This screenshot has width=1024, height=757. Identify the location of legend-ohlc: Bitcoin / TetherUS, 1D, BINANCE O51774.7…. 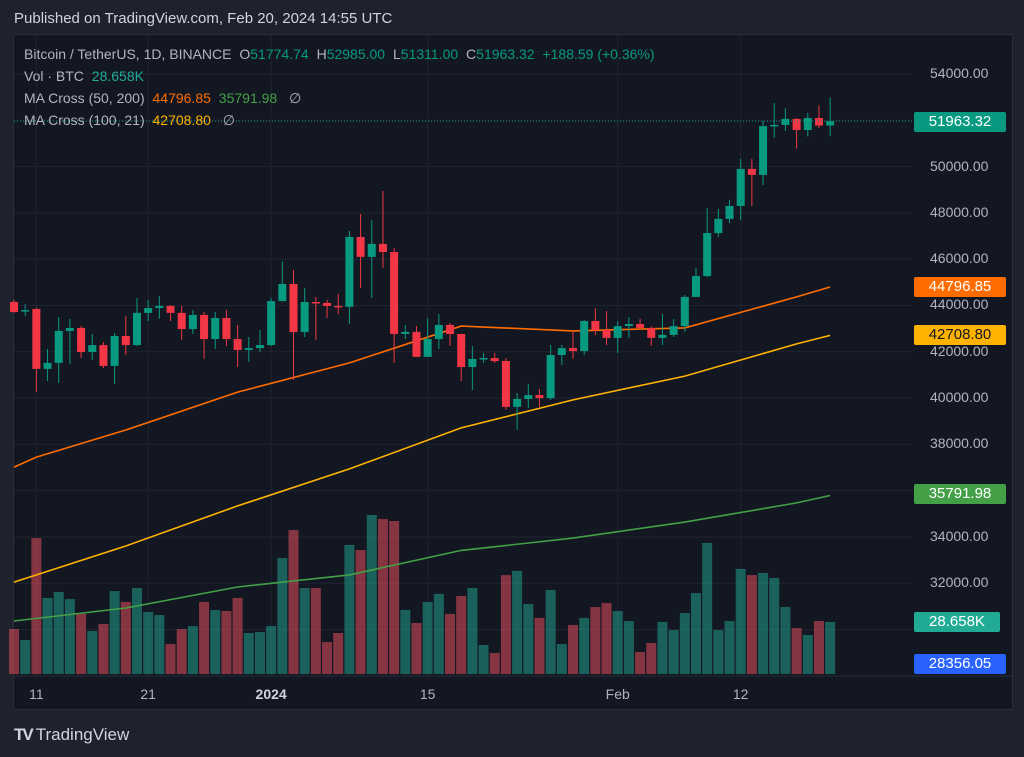
(339, 54).